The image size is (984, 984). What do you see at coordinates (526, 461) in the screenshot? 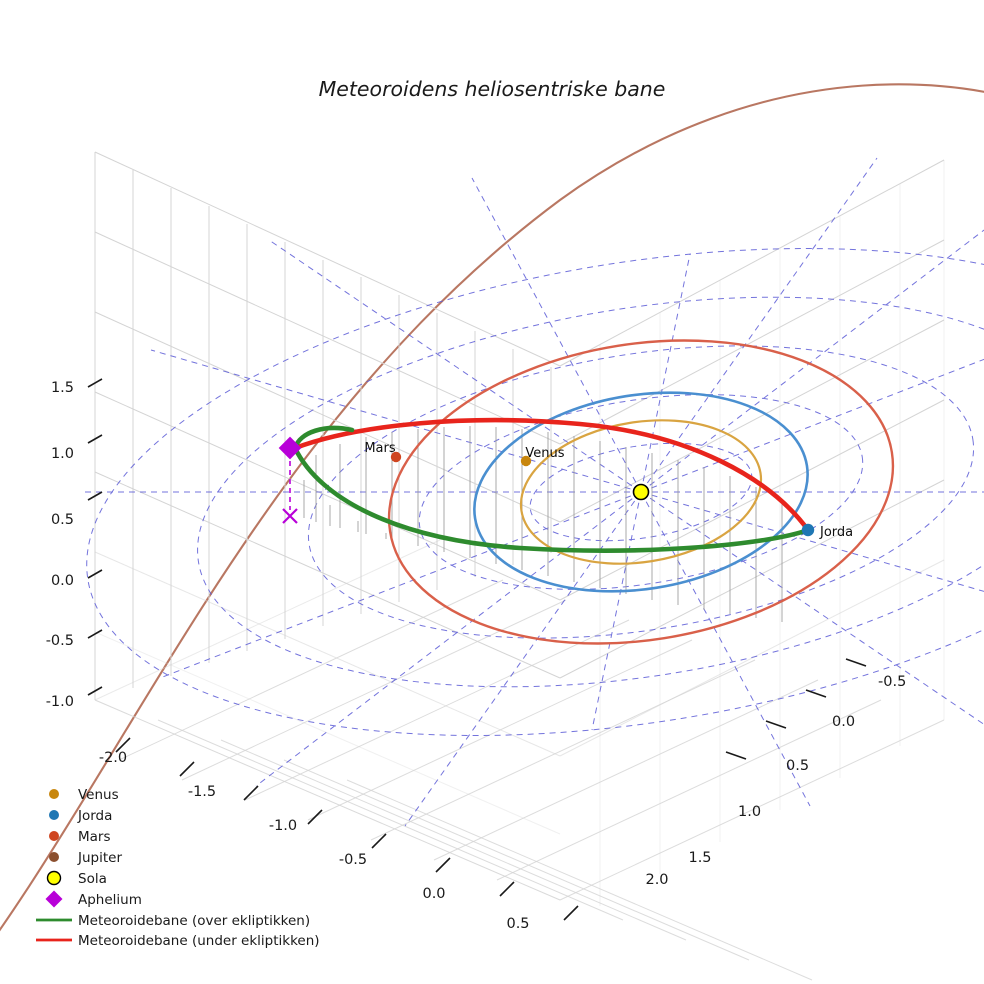
I see `marker-venus` at bounding box center [526, 461].